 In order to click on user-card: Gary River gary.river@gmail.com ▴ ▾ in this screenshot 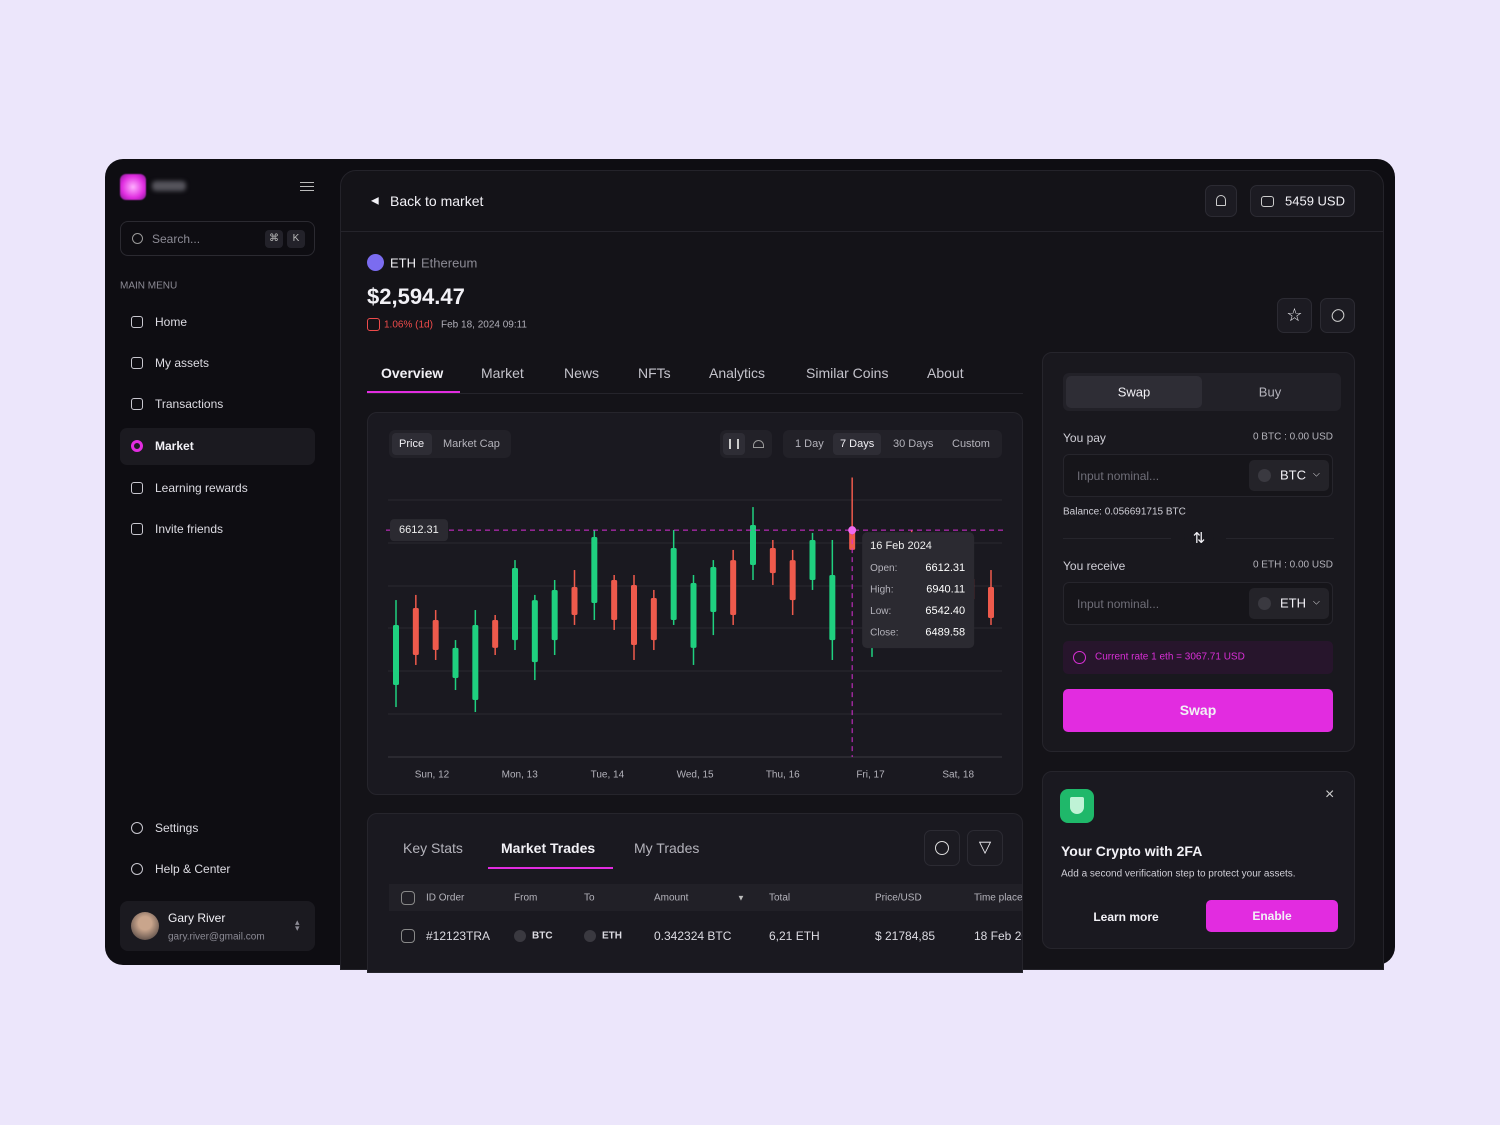, I will do `click(217, 926)`.